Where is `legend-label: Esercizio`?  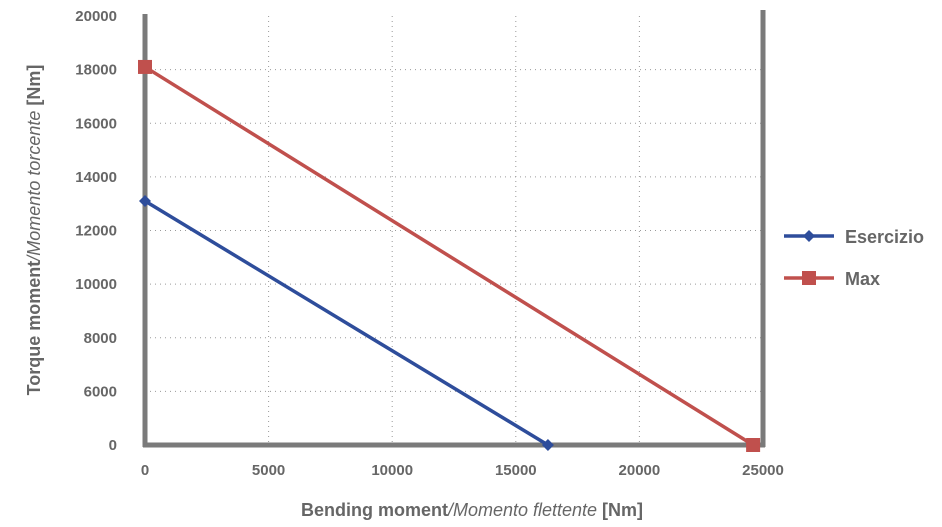 legend-label: Esercizio is located at coordinates (884, 237).